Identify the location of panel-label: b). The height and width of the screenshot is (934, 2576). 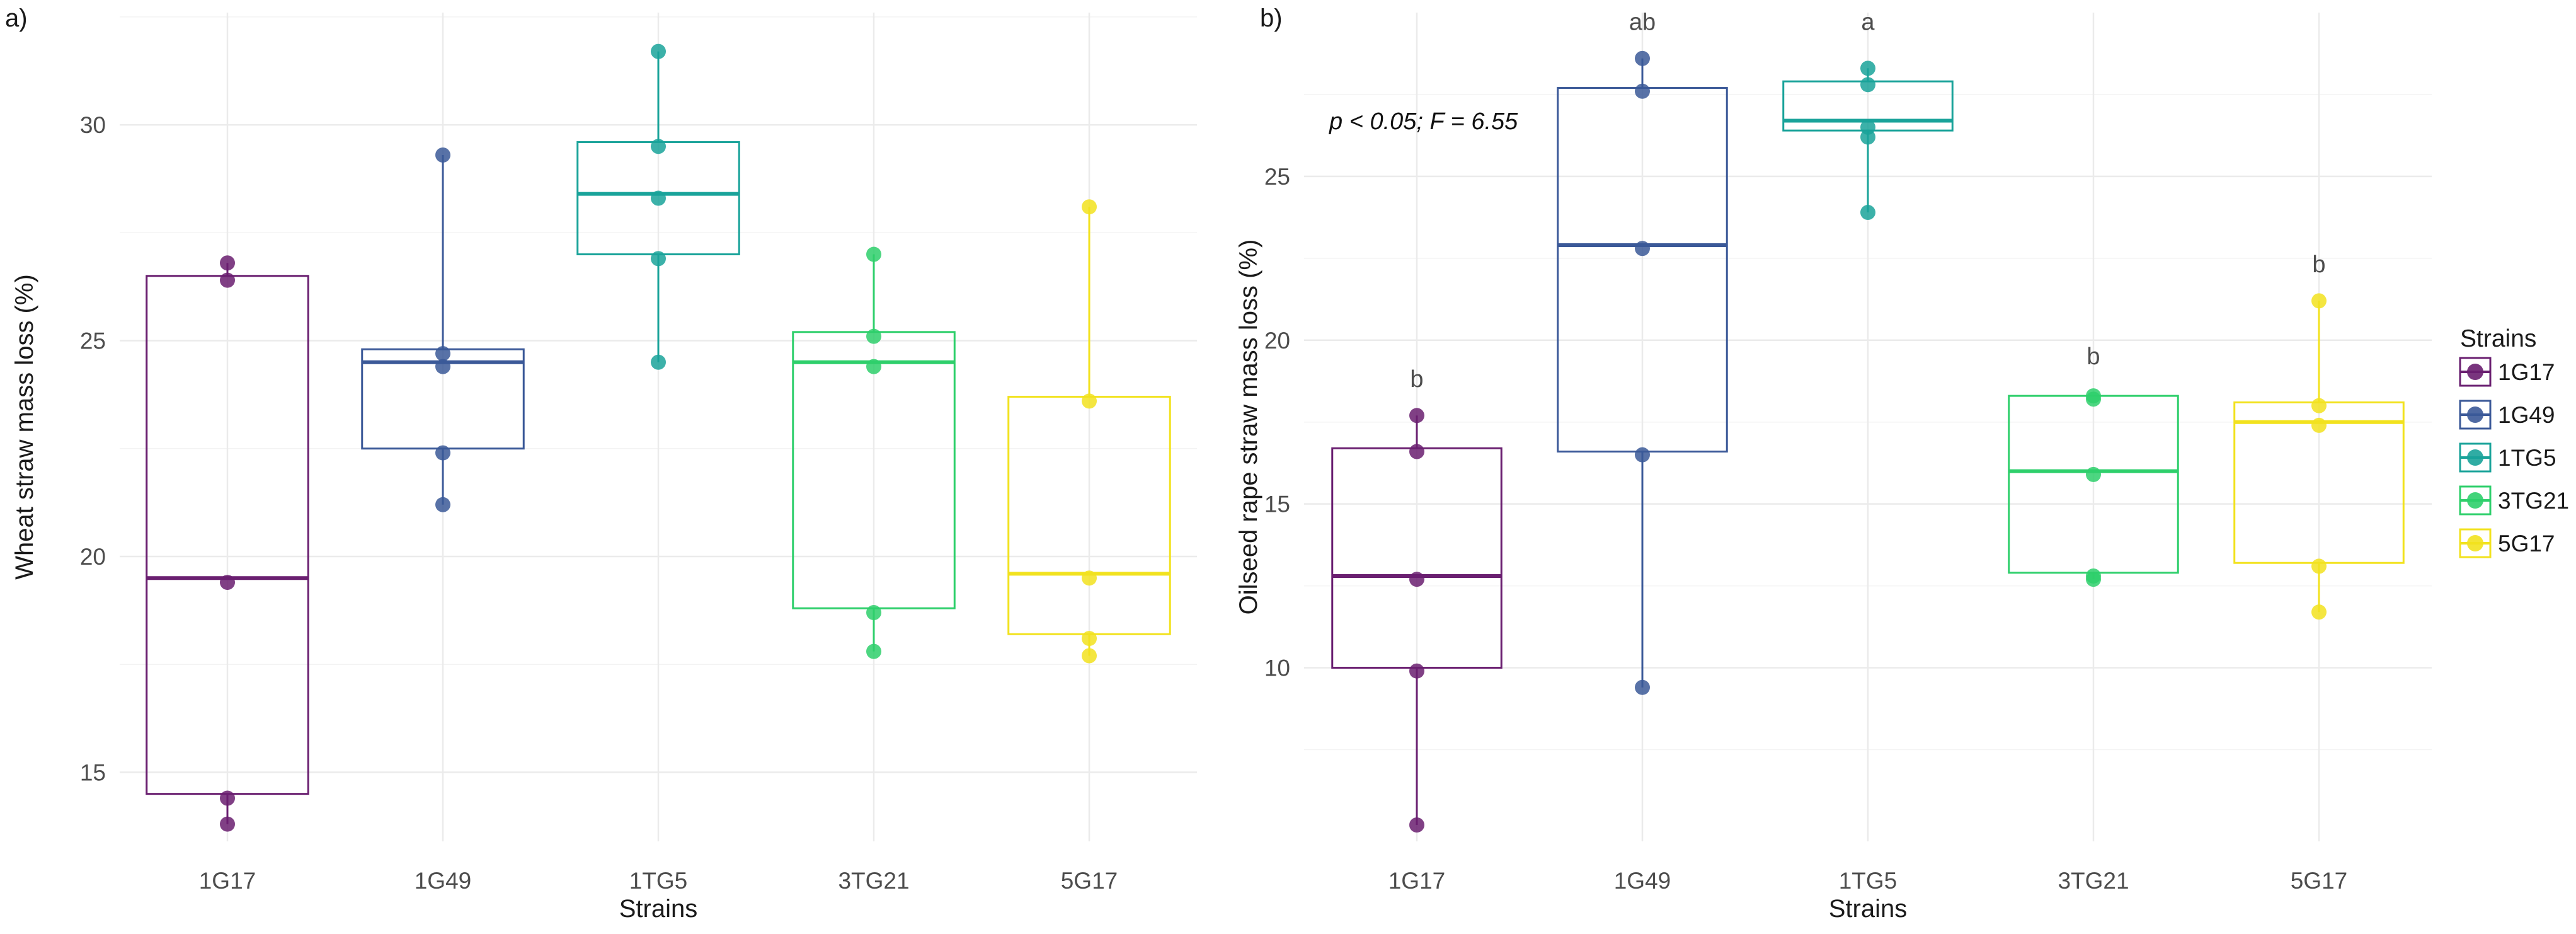
(1271, 18).